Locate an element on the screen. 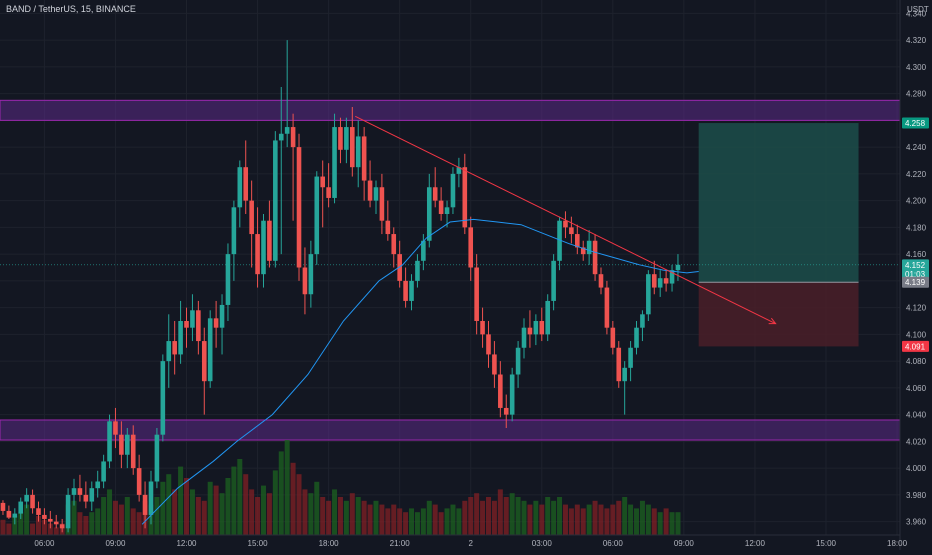 The image size is (932, 555). y-tick-label: 4.100 is located at coordinates (916, 334).